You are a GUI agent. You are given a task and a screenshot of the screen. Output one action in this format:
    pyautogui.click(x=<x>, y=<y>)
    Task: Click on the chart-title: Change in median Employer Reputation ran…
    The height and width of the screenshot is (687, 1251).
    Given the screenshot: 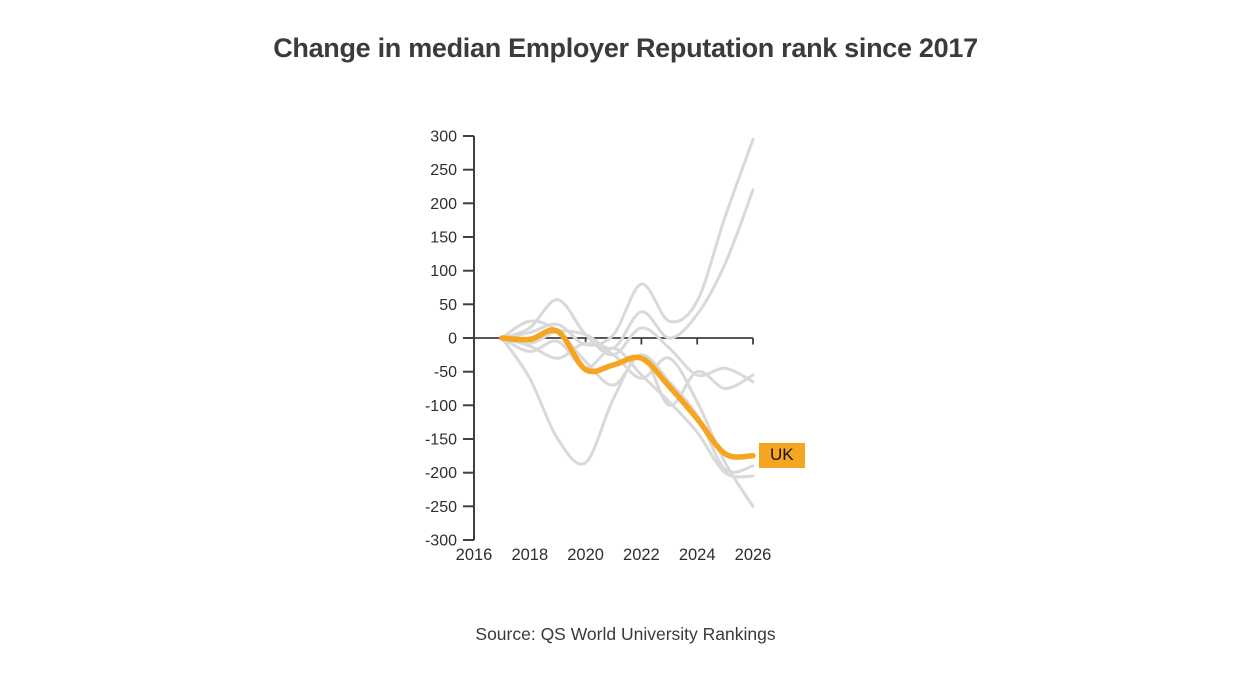 What is the action you would take?
    pyautogui.click(x=625, y=48)
    